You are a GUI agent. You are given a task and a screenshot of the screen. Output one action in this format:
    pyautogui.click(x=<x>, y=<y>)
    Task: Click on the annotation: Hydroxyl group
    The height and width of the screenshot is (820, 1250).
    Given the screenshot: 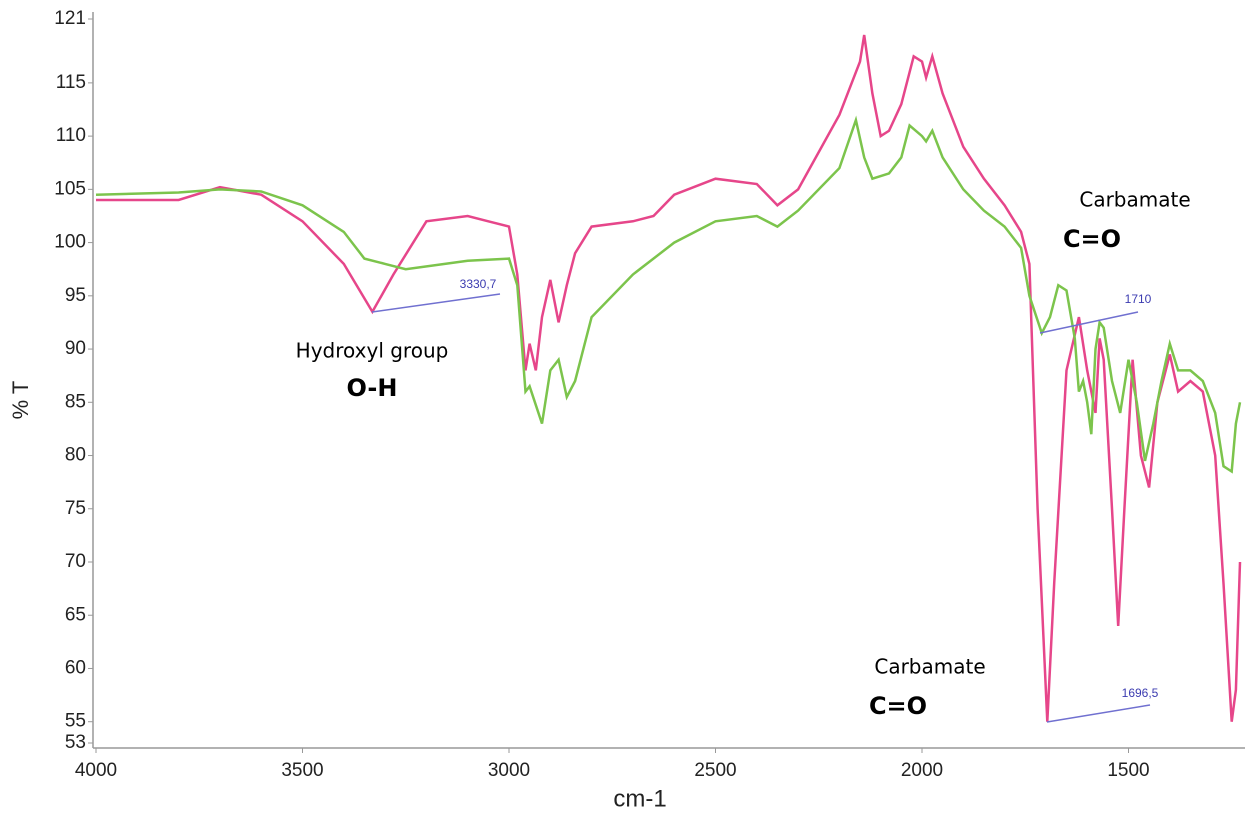 What is the action you would take?
    pyautogui.click(x=372, y=351)
    